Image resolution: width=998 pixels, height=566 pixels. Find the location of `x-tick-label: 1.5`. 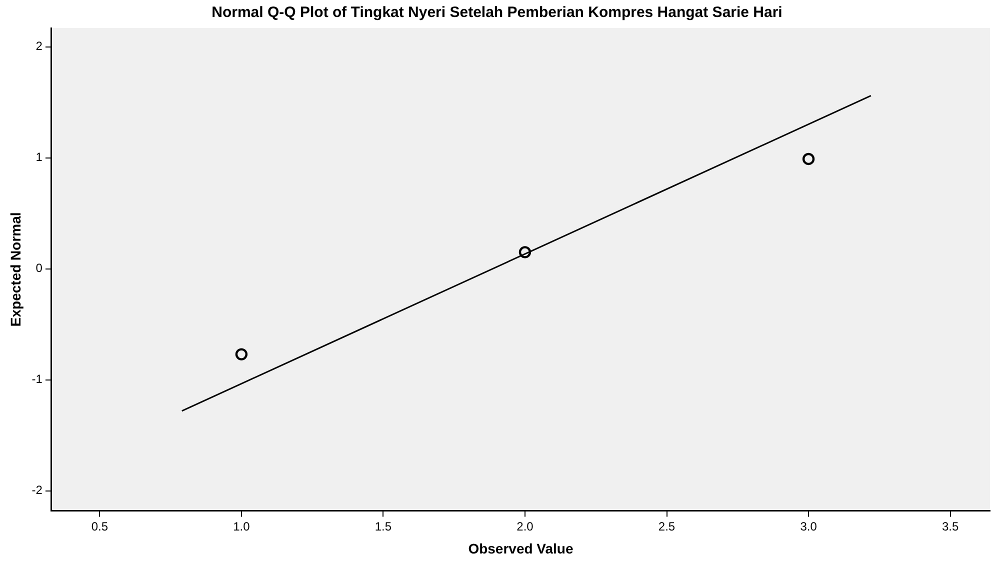

x-tick-label: 1.5 is located at coordinates (383, 526).